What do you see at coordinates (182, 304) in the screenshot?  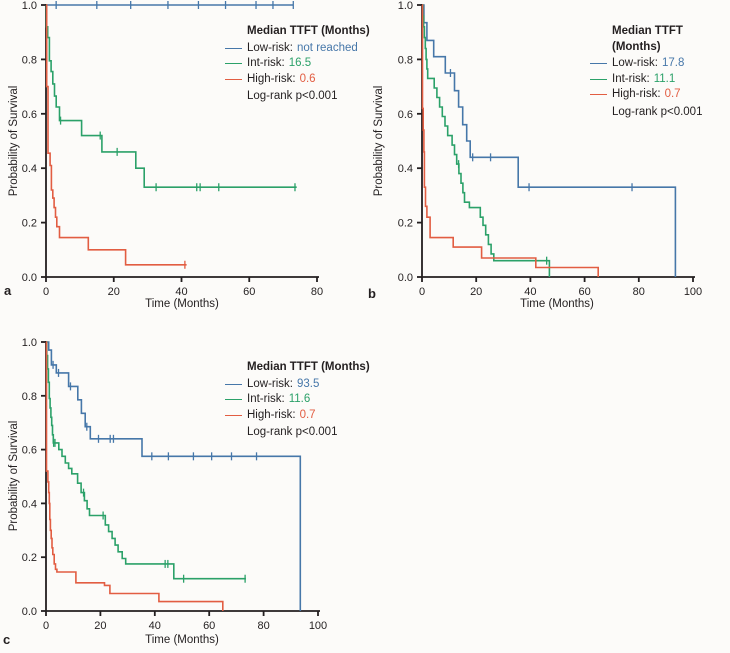 I see `x-axis-title-a: Time (Months)` at bounding box center [182, 304].